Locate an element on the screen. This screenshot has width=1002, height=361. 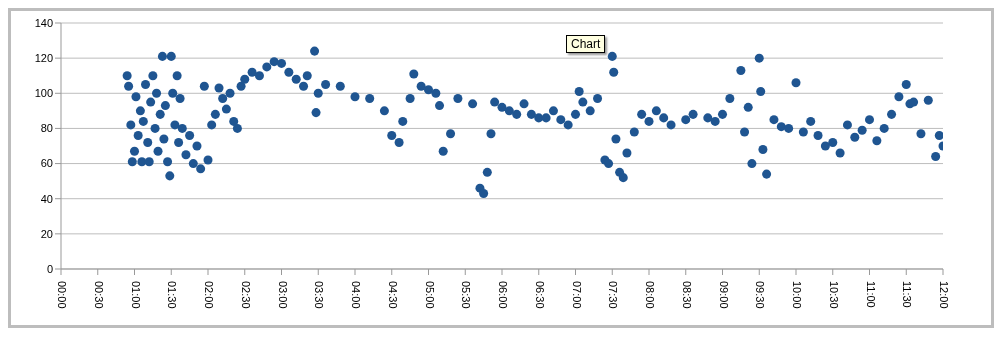
y-tick-label: 20 is located at coordinates (46, 233).